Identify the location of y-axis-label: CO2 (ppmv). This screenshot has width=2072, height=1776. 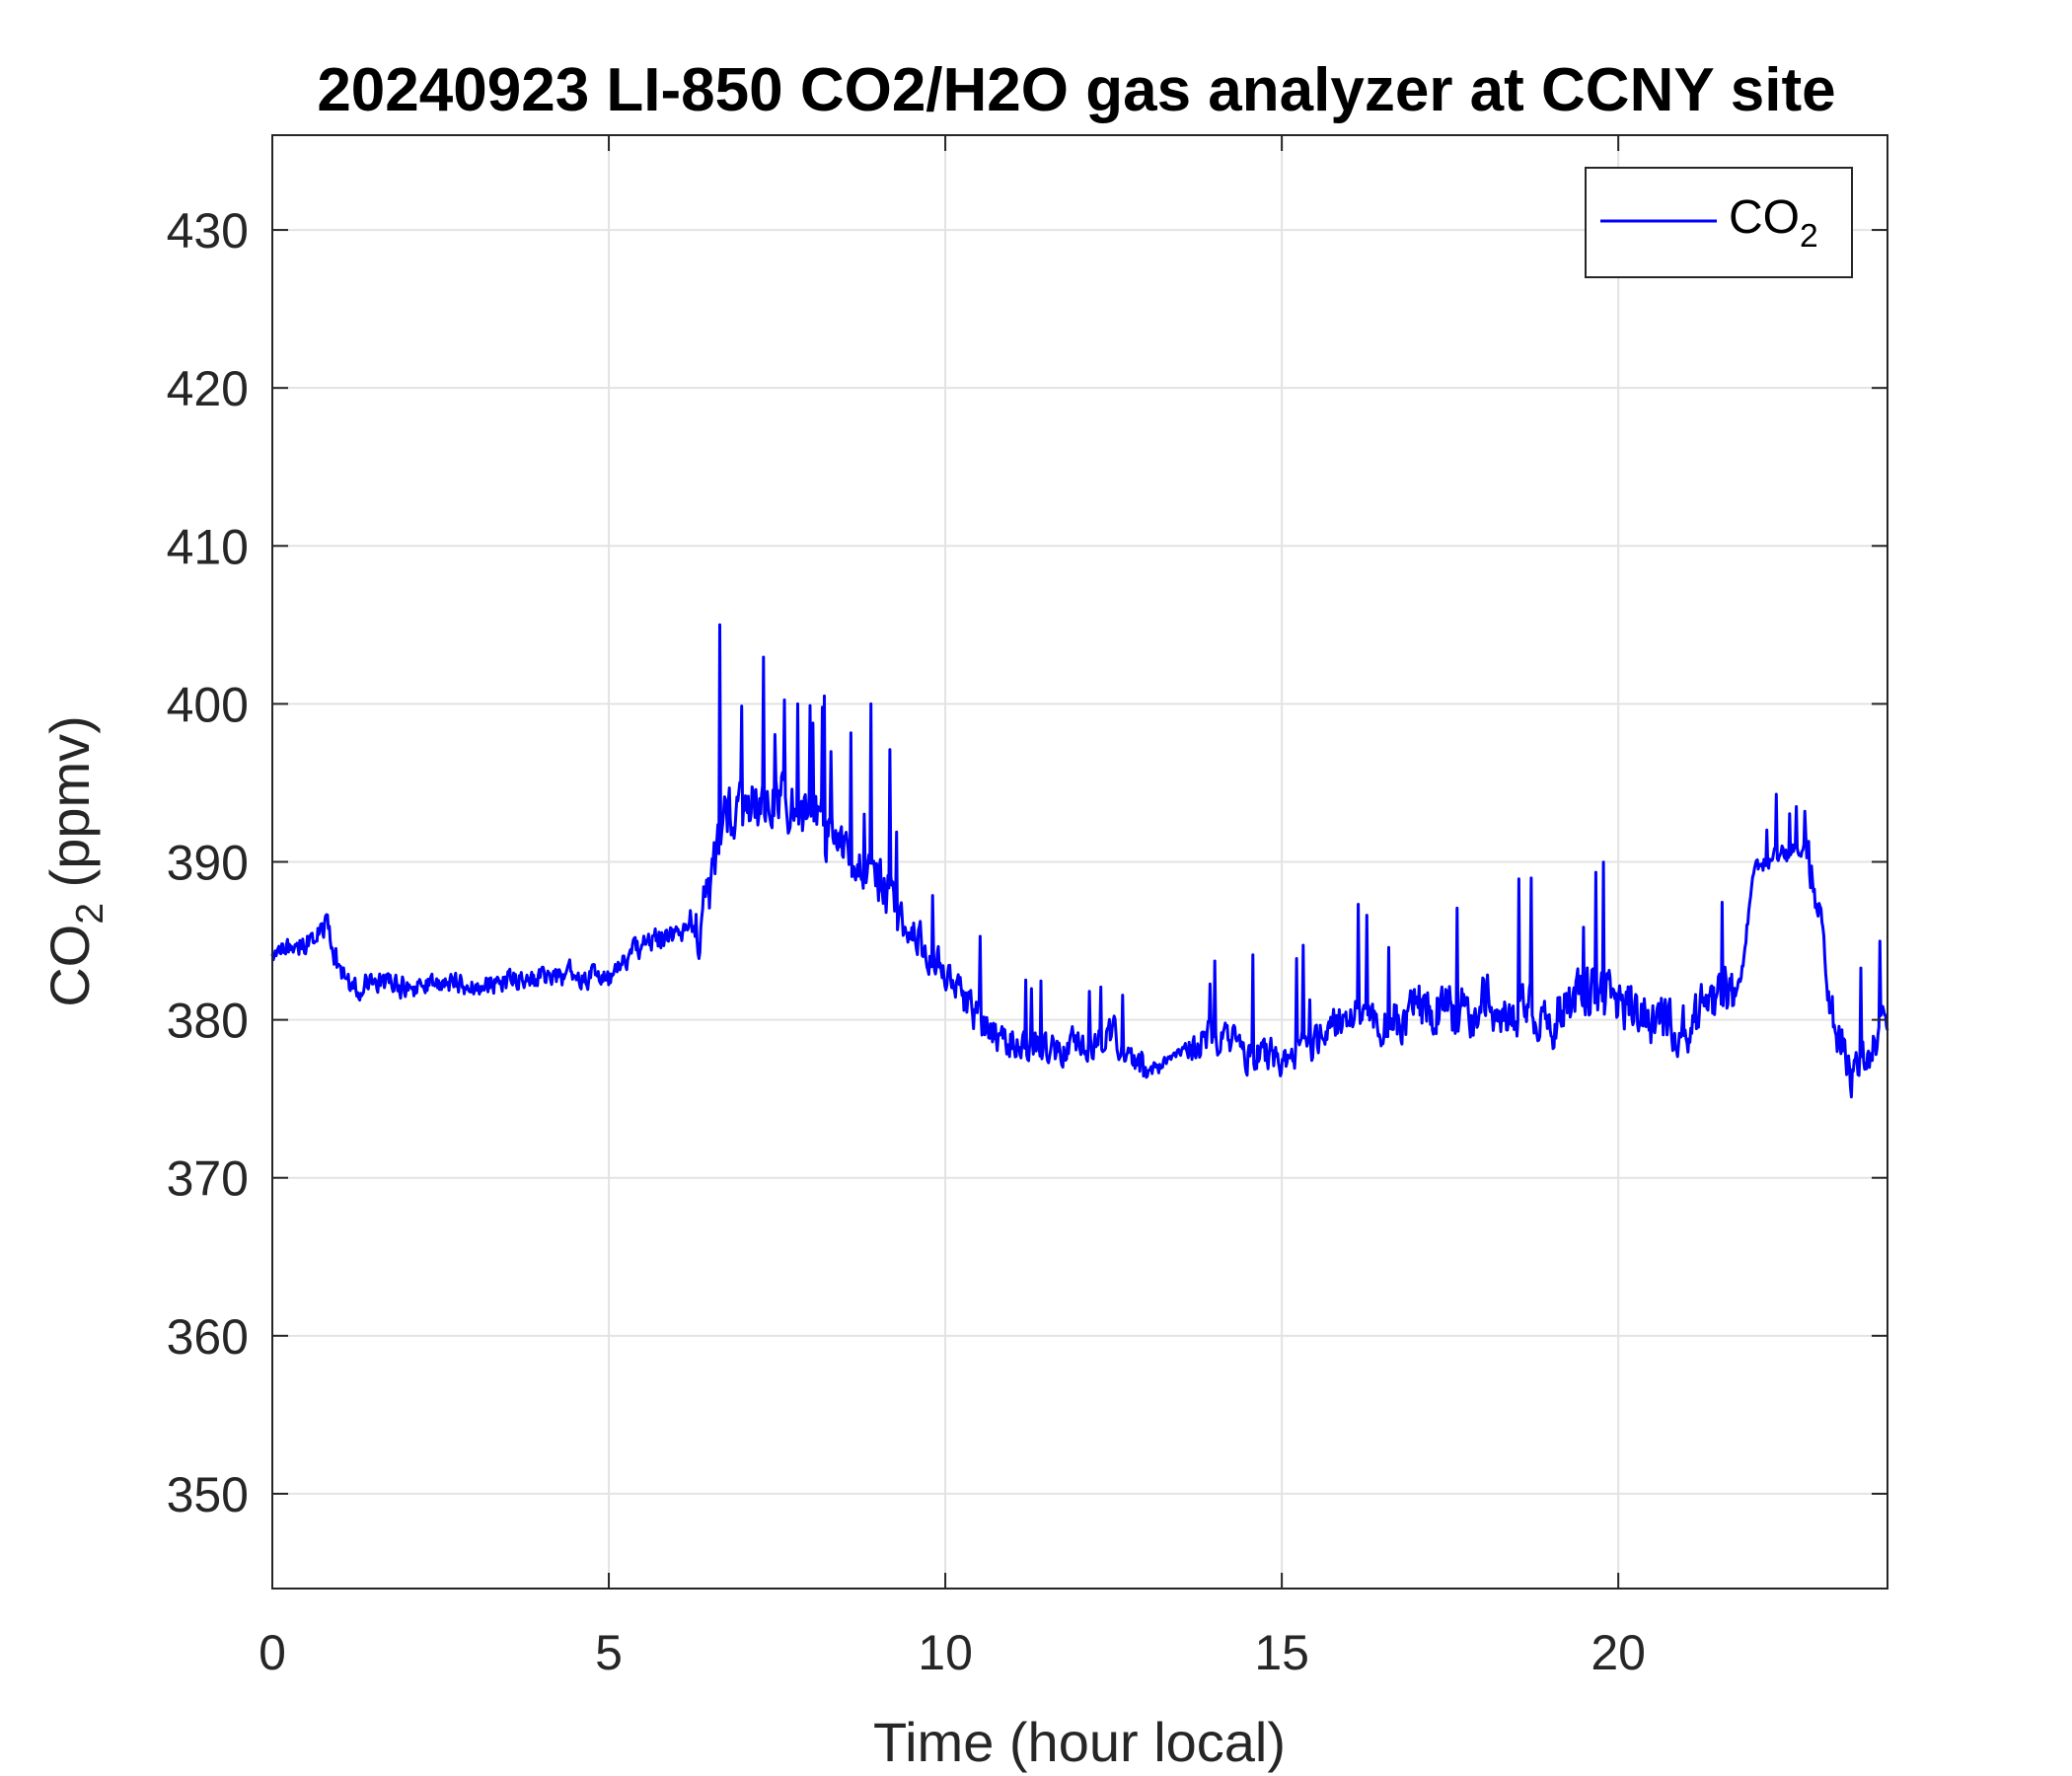
(74, 861).